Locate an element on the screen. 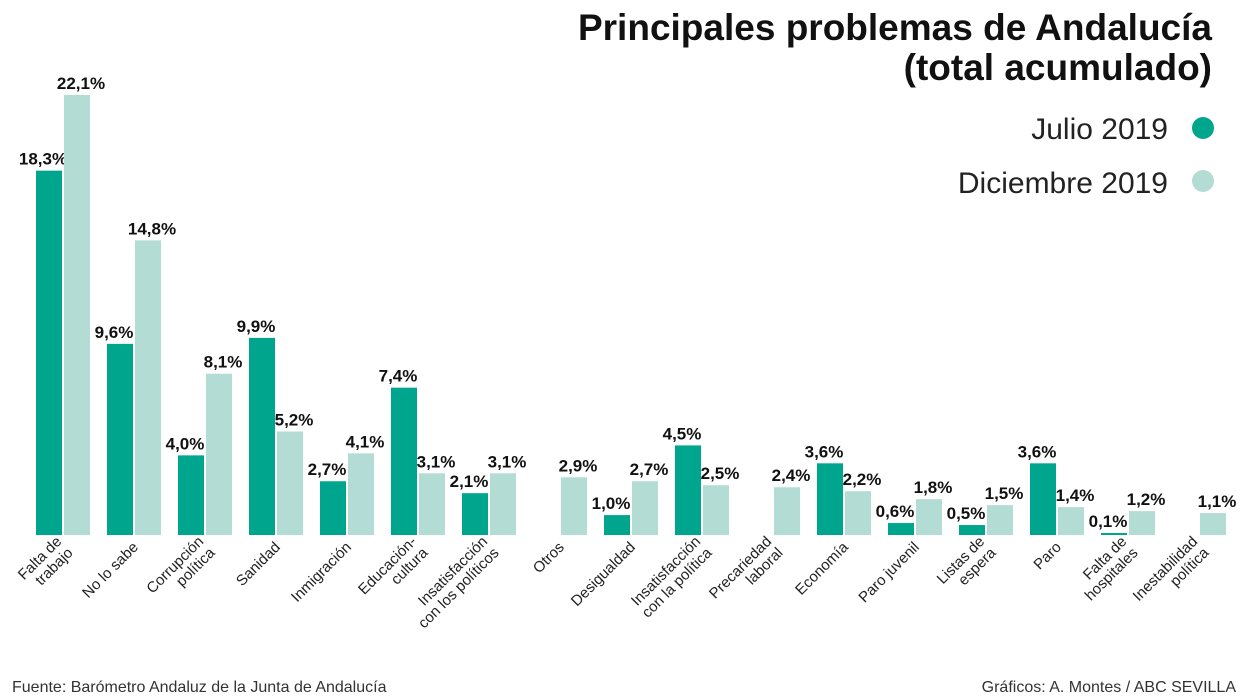  legend-swatch-julio is located at coordinates (1203, 128).